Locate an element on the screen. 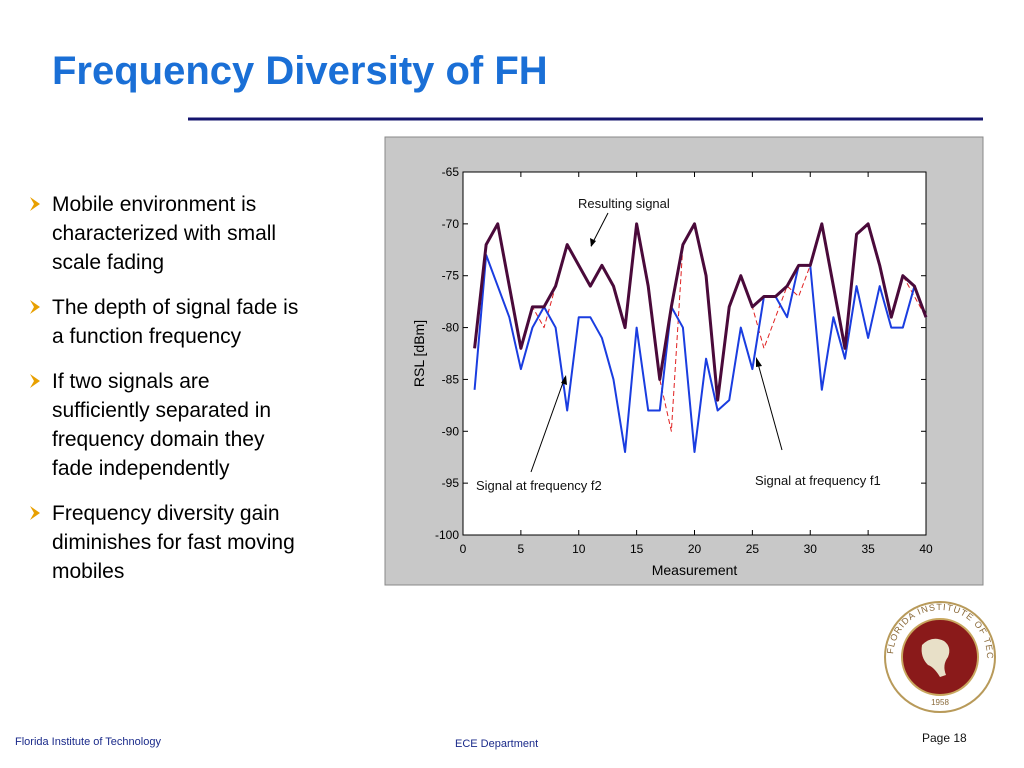 The width and height of the screenshot is (1024, 768). bullet-text: a function frequency is located at coordinates (147, 336).